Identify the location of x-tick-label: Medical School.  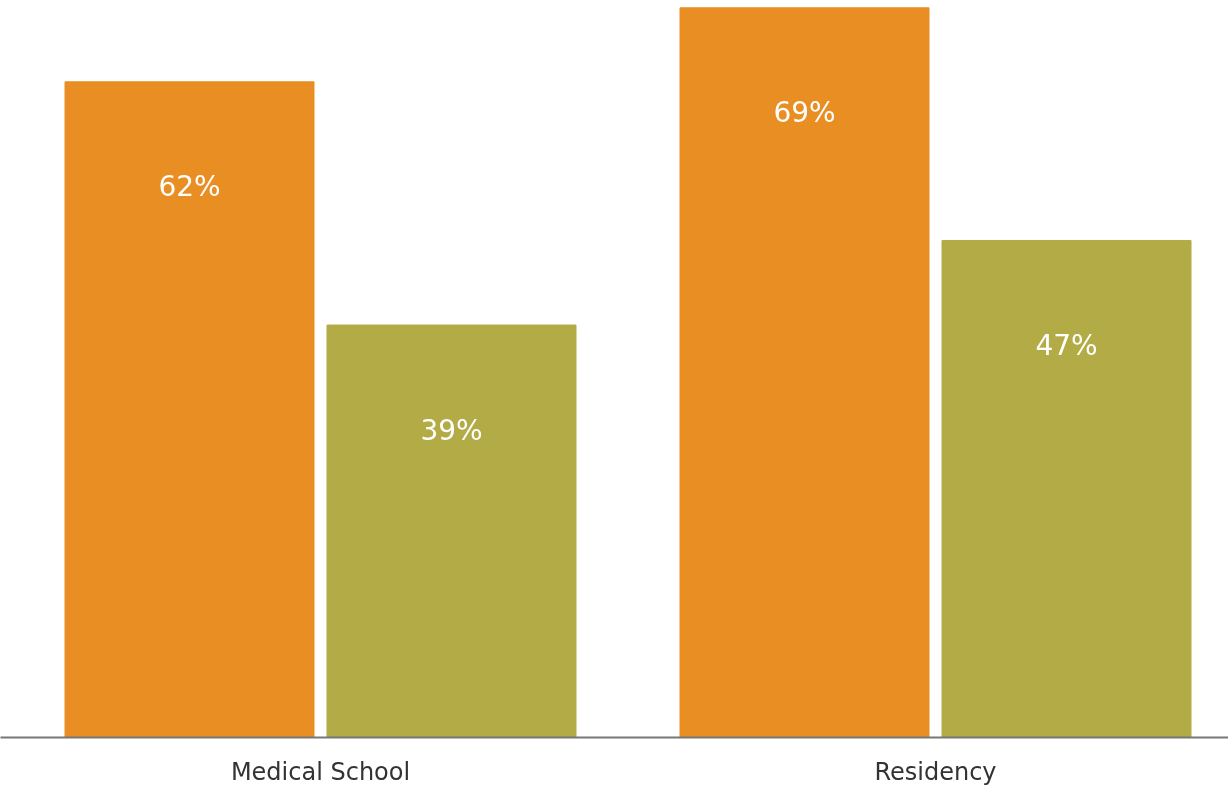
(320, 771).